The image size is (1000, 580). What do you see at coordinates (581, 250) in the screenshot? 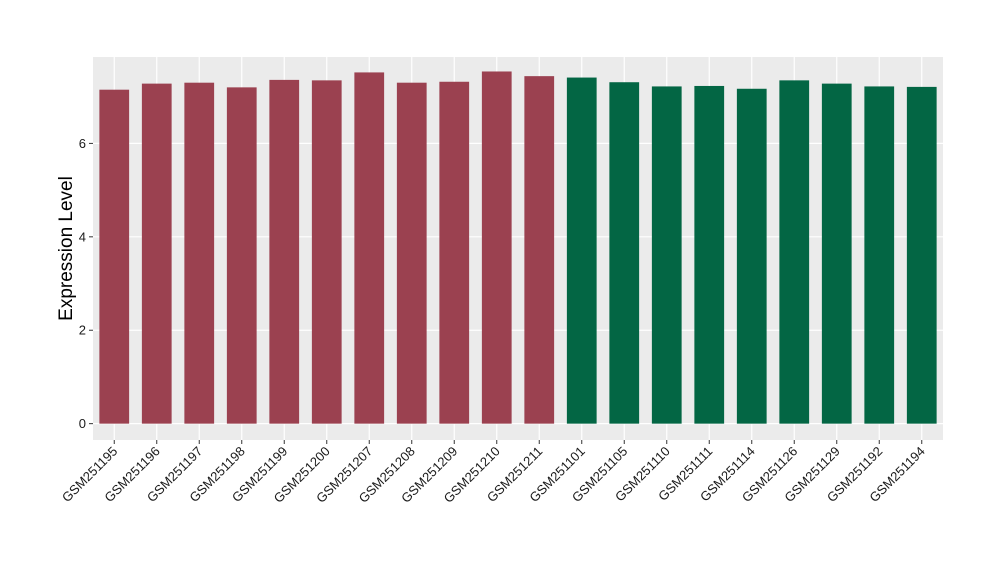
I see `bar-GSM251101` at bounding box center [581, 250].